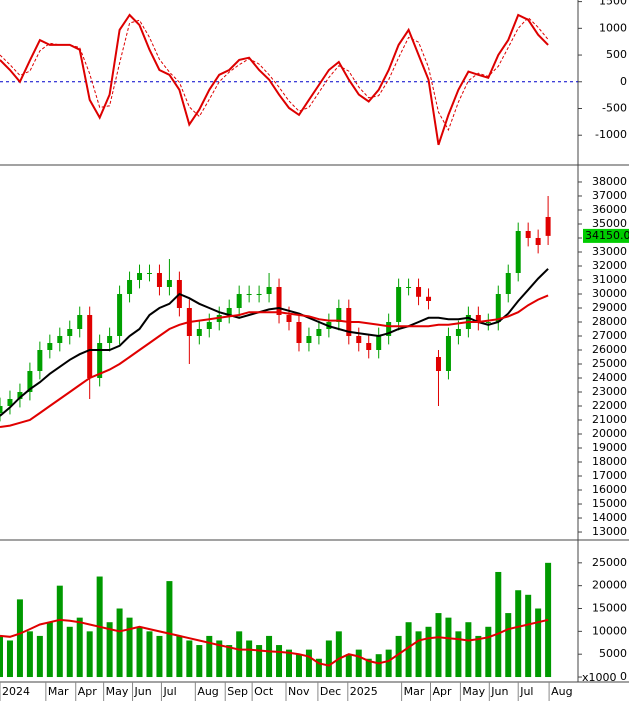 The height and width of the screenshot is (701, 629). I want to click on y-tick-label: 17000, so click(609, 475).